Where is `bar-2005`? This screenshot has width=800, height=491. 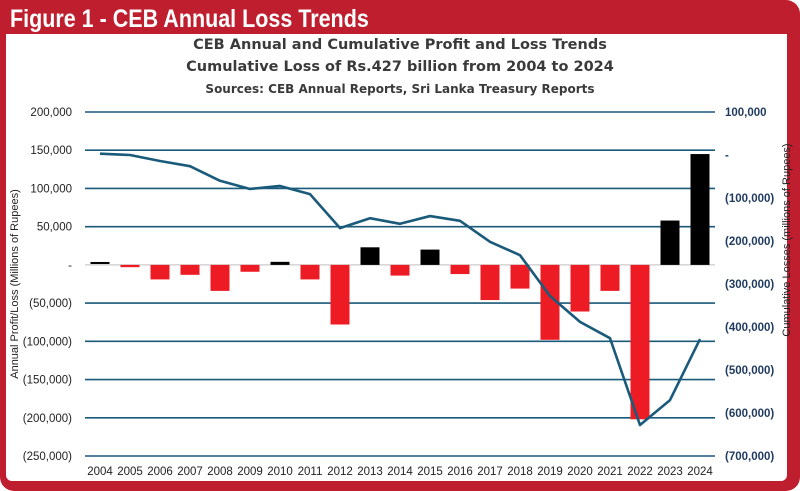 bar-2005 is located at coordinates (130, 266).